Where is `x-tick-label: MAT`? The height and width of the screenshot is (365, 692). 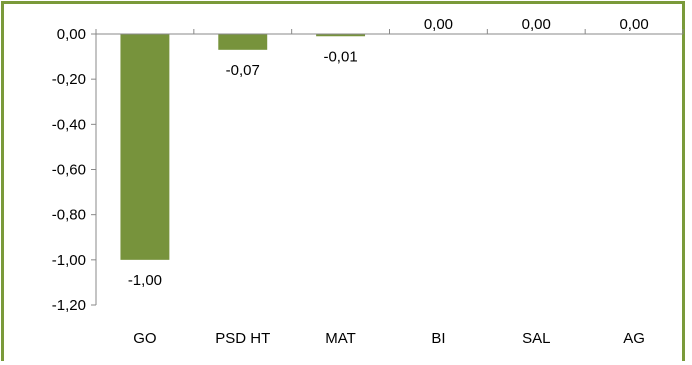
x-tick-label: MAT is located at coordinates (340, 338).